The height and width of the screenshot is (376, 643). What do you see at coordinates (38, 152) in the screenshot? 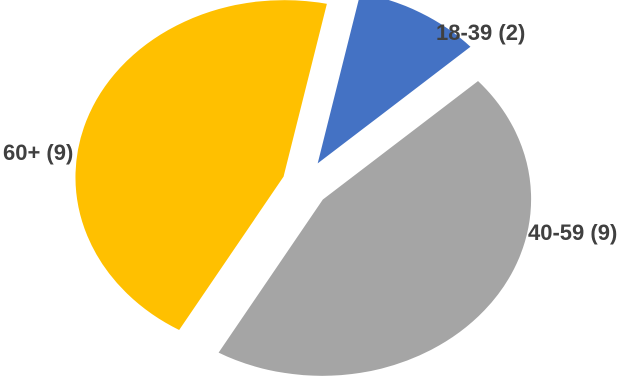
I see `slice-label-60-plus: 60+ (9)` at bounding box center [38, 152].